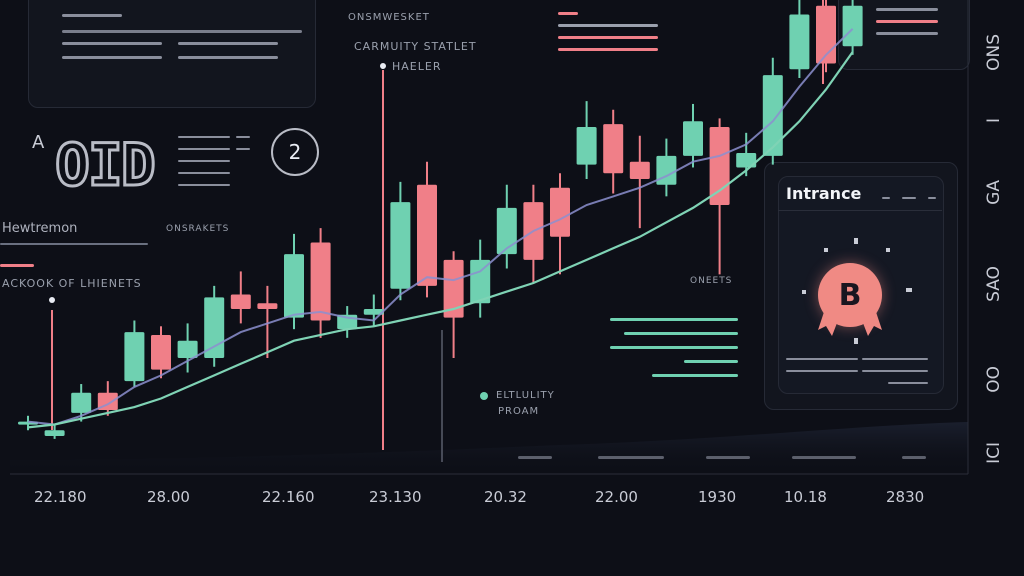  What do you see at coordinates (417, 66) in the screenshot?
I see `center-title-2: HAELER` at bounding box center [417, 66].